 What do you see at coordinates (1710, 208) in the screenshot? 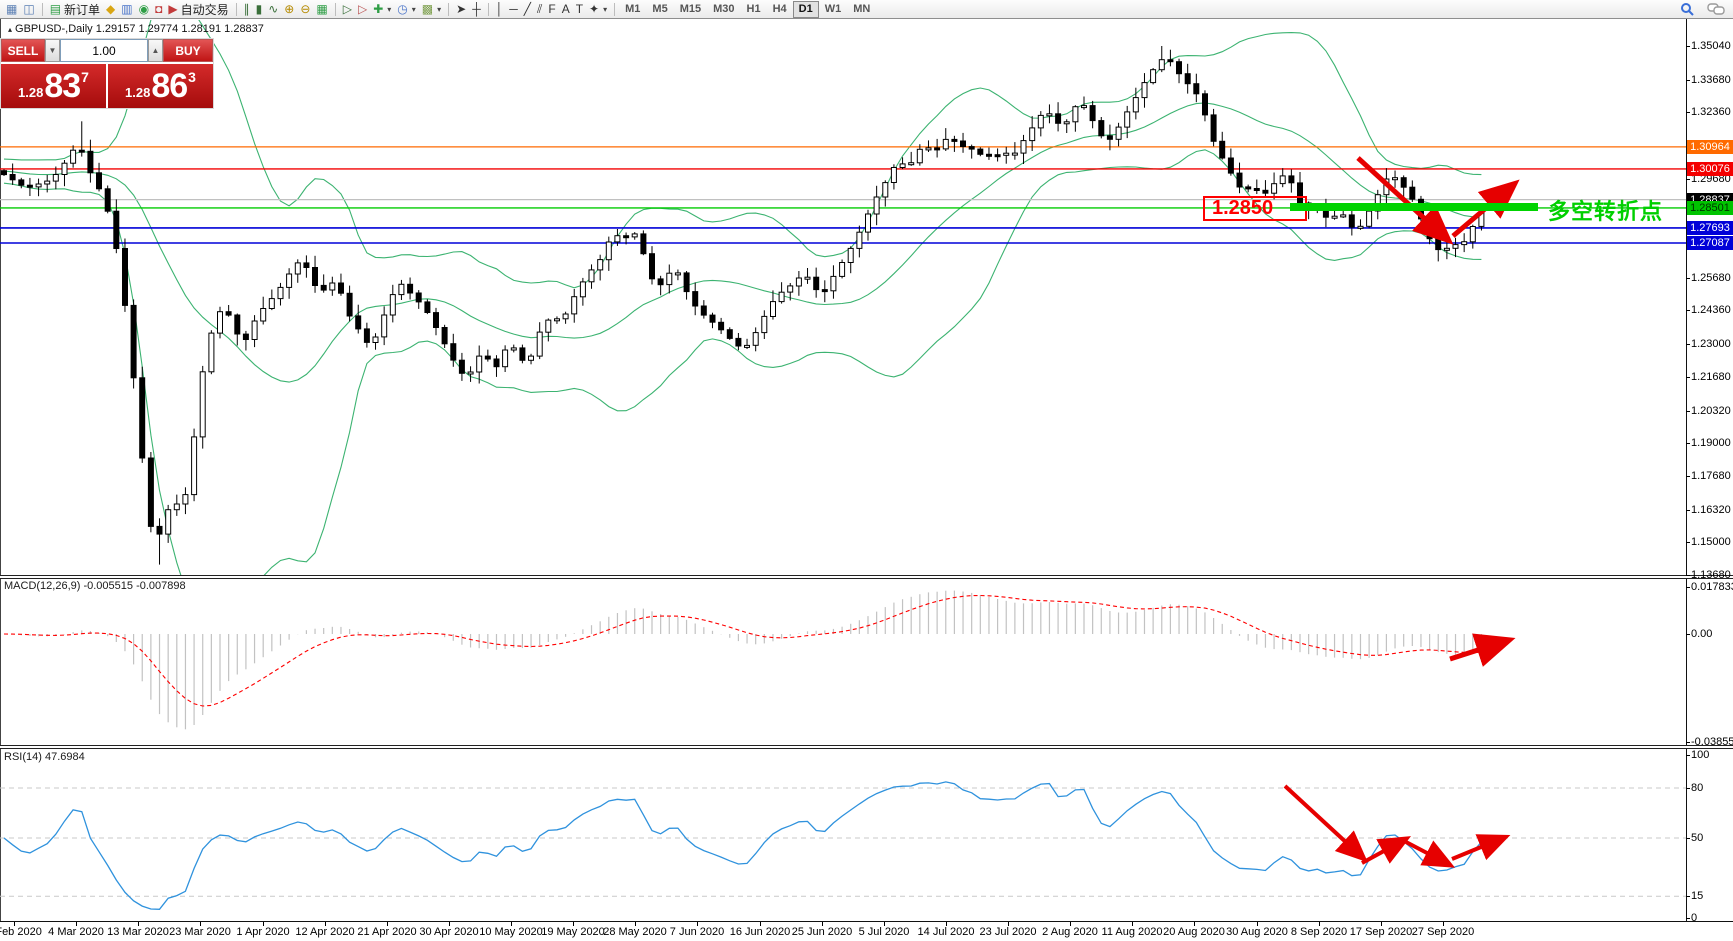
I see `price-line-label: 1.28501` at bounding box center [1710, 208].